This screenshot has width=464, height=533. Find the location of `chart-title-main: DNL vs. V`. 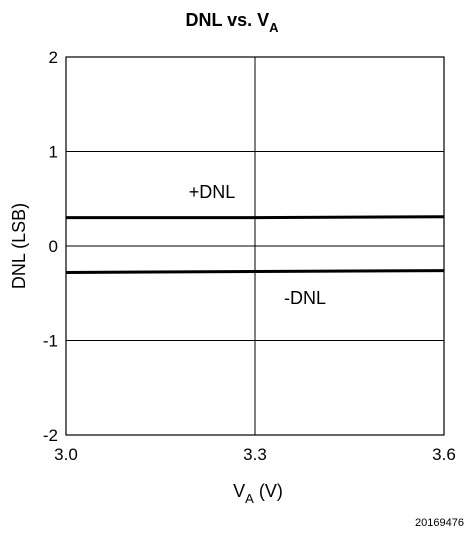

chart-title-main: DNL vs. V is located at coordinates (227, 20).